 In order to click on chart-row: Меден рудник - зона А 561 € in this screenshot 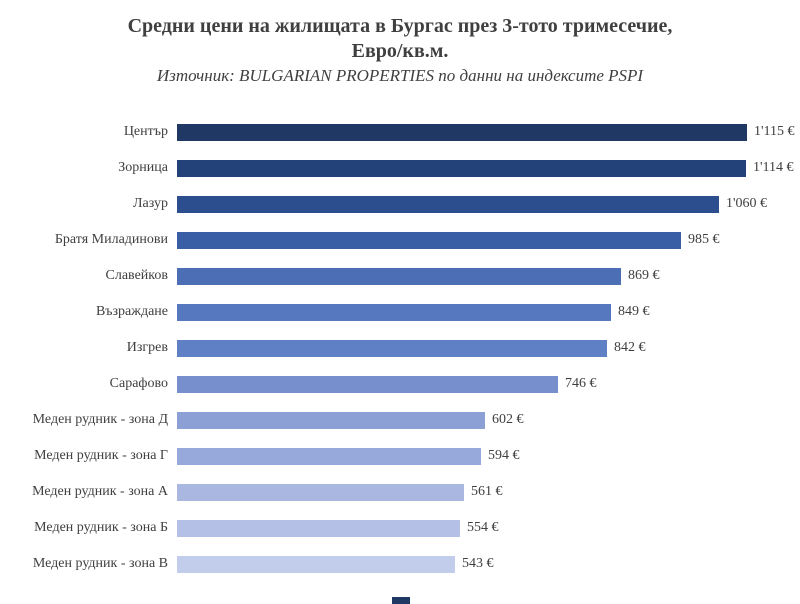, I will do `click(400, 492)`.